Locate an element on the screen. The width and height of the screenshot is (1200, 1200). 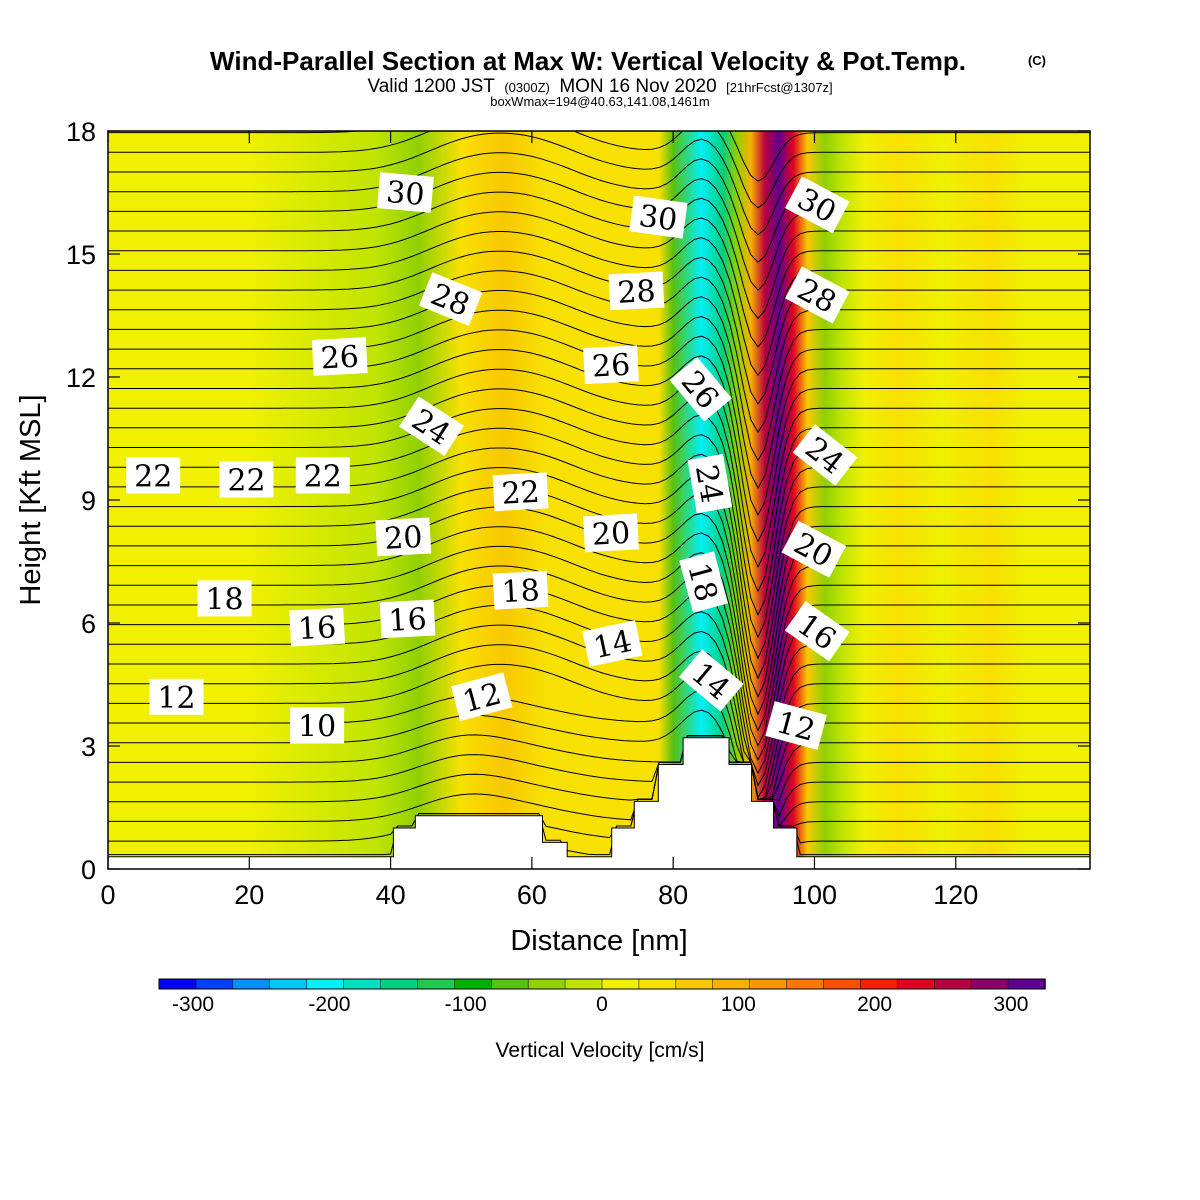
y-tick-label: 15 is located at coordinates (81, 255).